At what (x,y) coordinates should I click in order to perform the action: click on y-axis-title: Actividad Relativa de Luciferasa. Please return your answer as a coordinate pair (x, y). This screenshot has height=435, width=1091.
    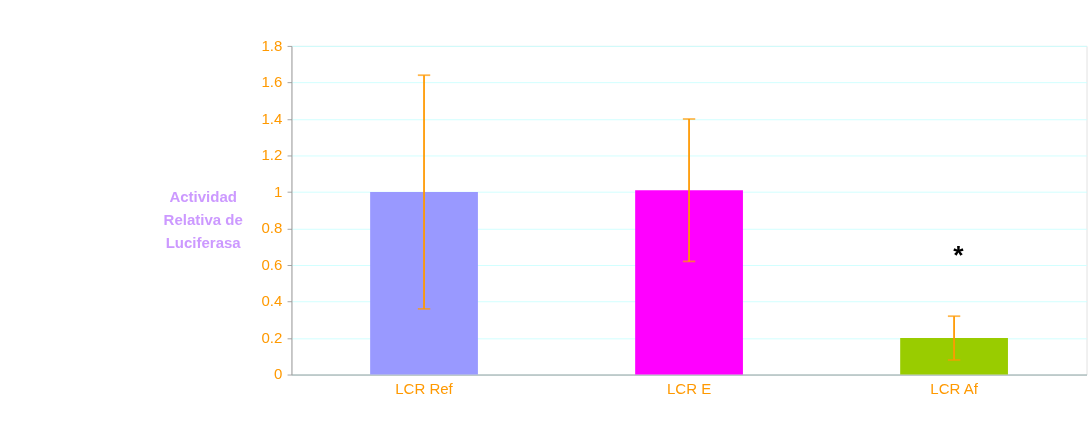
    Looking at the image, I should click on (203, 220).